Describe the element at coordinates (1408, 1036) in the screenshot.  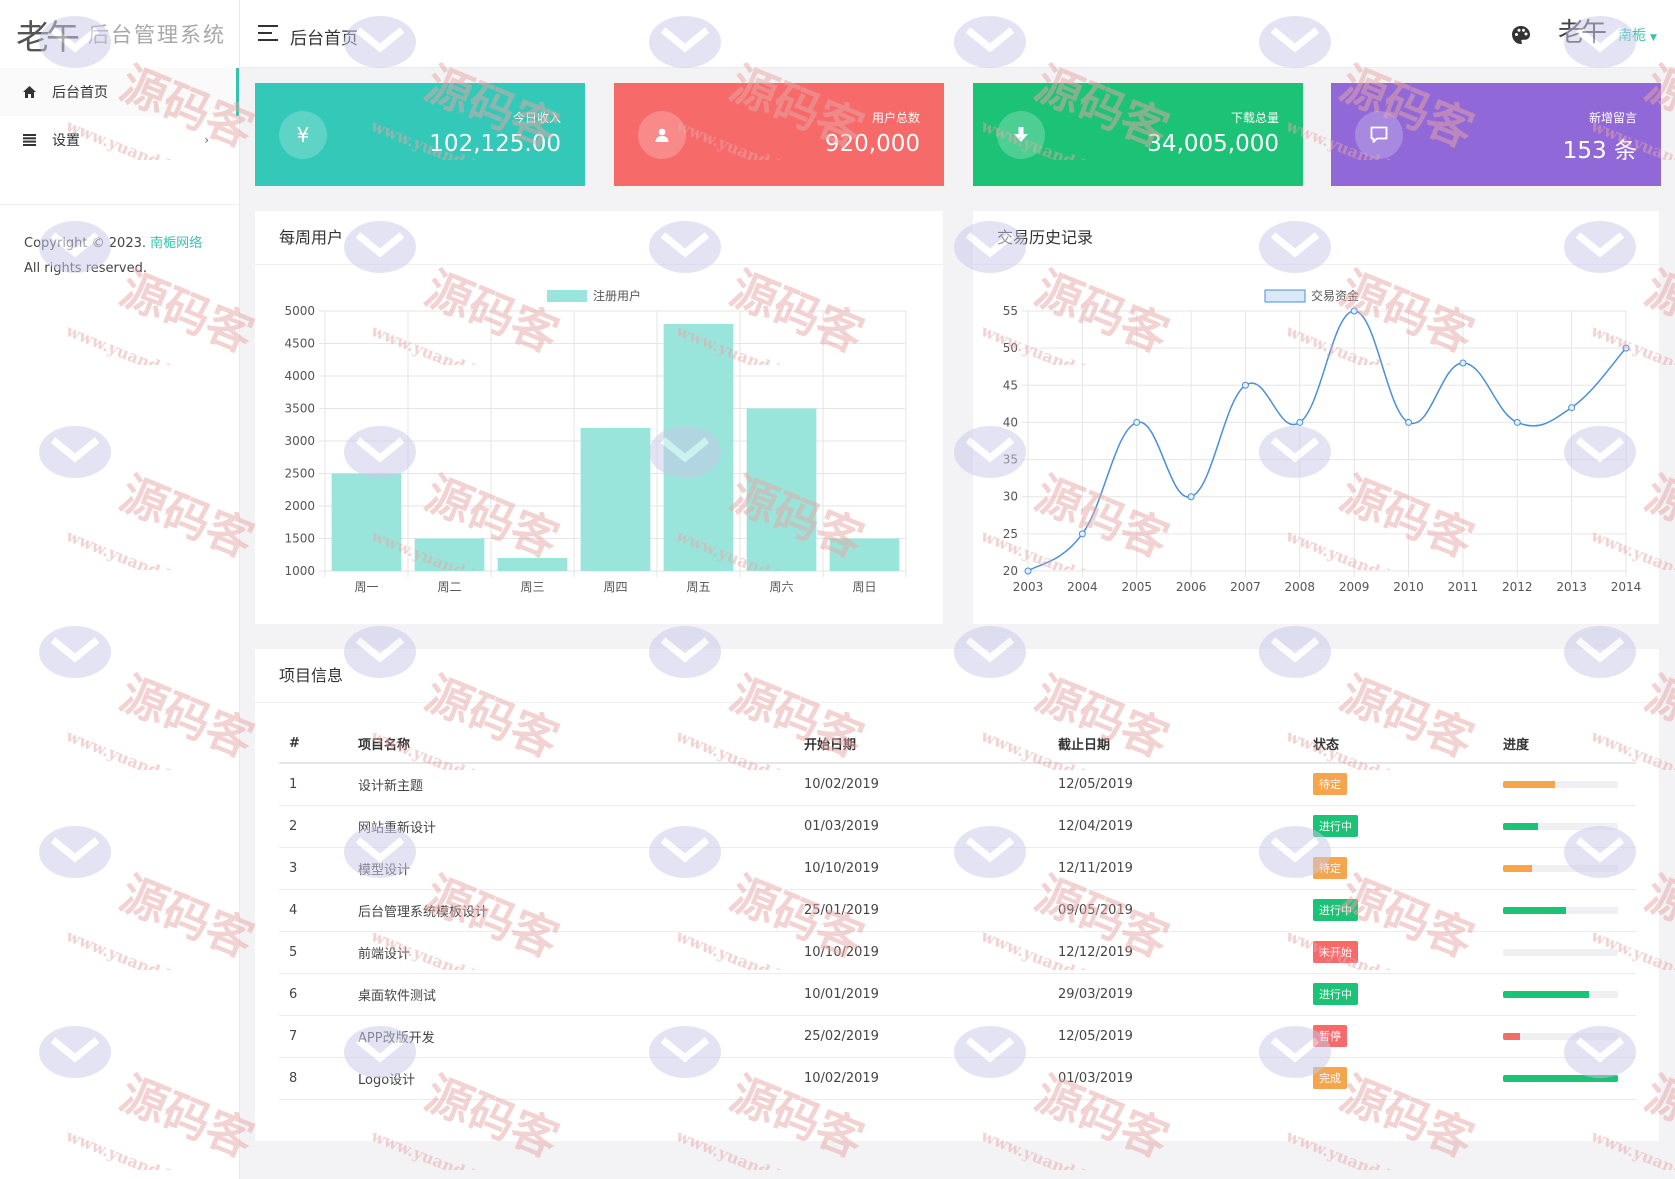
I see `row-status: 暂停` at that location.